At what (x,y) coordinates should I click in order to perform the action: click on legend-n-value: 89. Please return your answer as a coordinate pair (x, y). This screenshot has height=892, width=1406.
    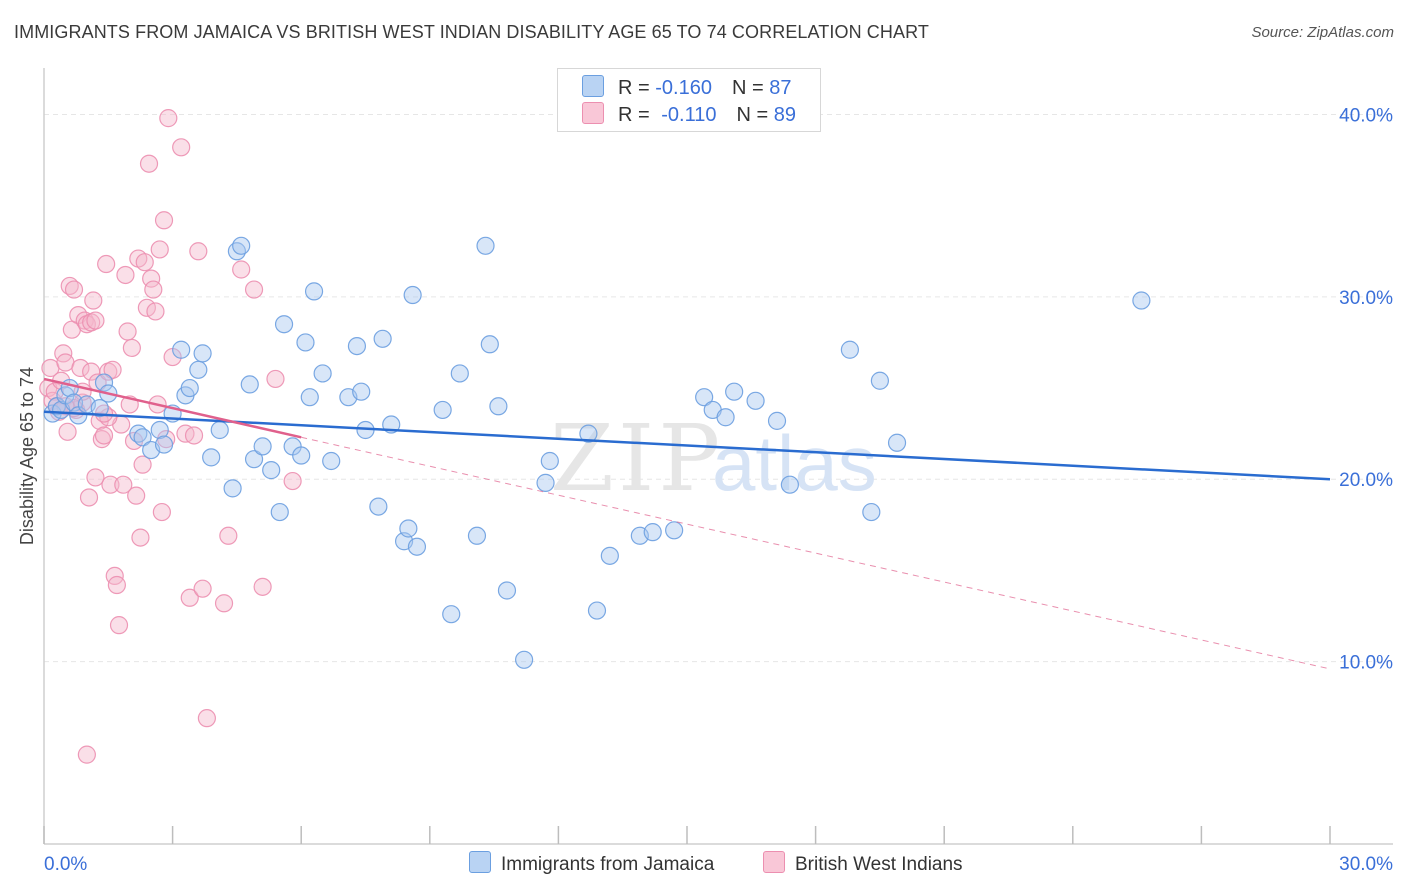
    Looking at the image, I should click on (784, 115).